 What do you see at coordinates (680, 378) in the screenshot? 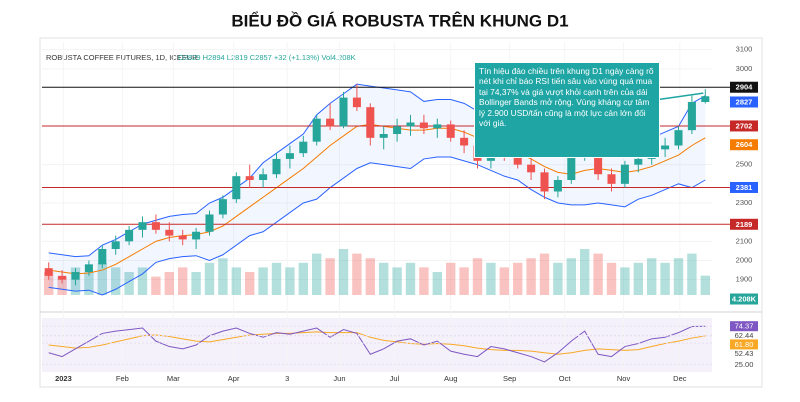
I see `x-tick-label: Dec` at bounding box center [680, 378].